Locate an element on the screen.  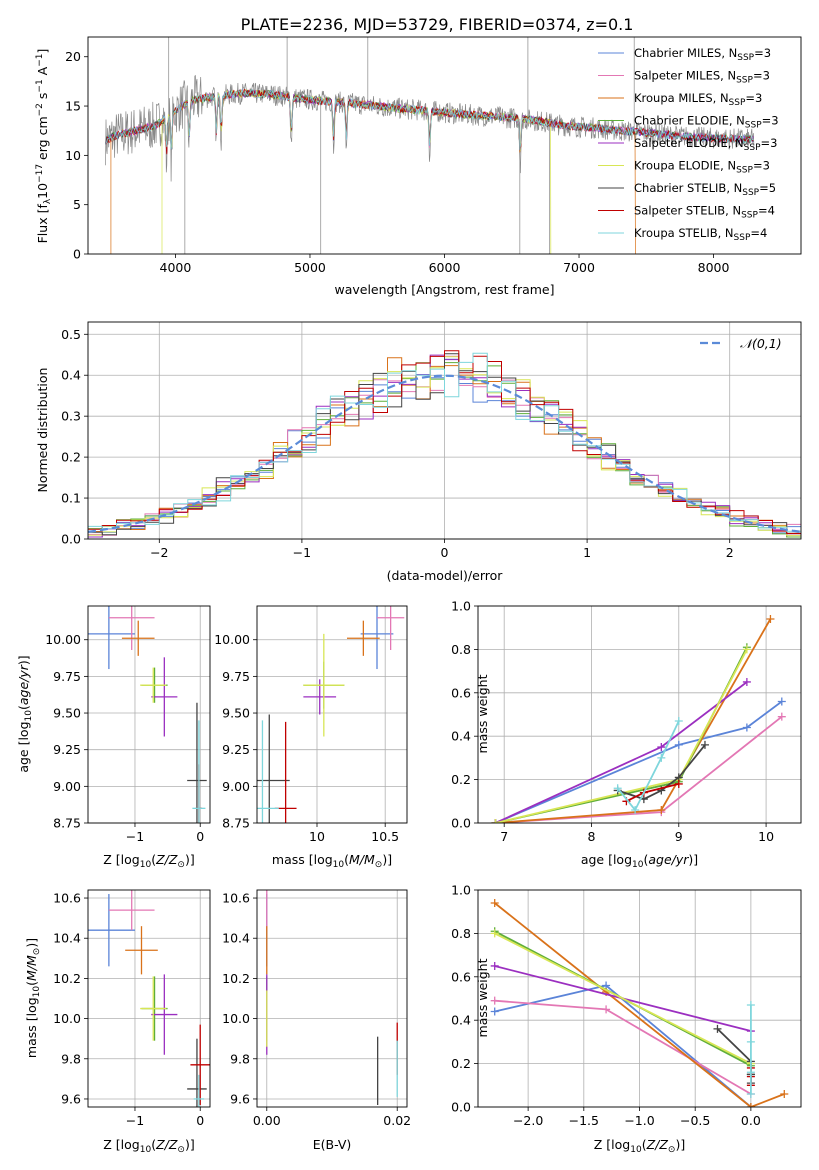
y-tick-label: 0.6 is located at coordinates (461, 692).